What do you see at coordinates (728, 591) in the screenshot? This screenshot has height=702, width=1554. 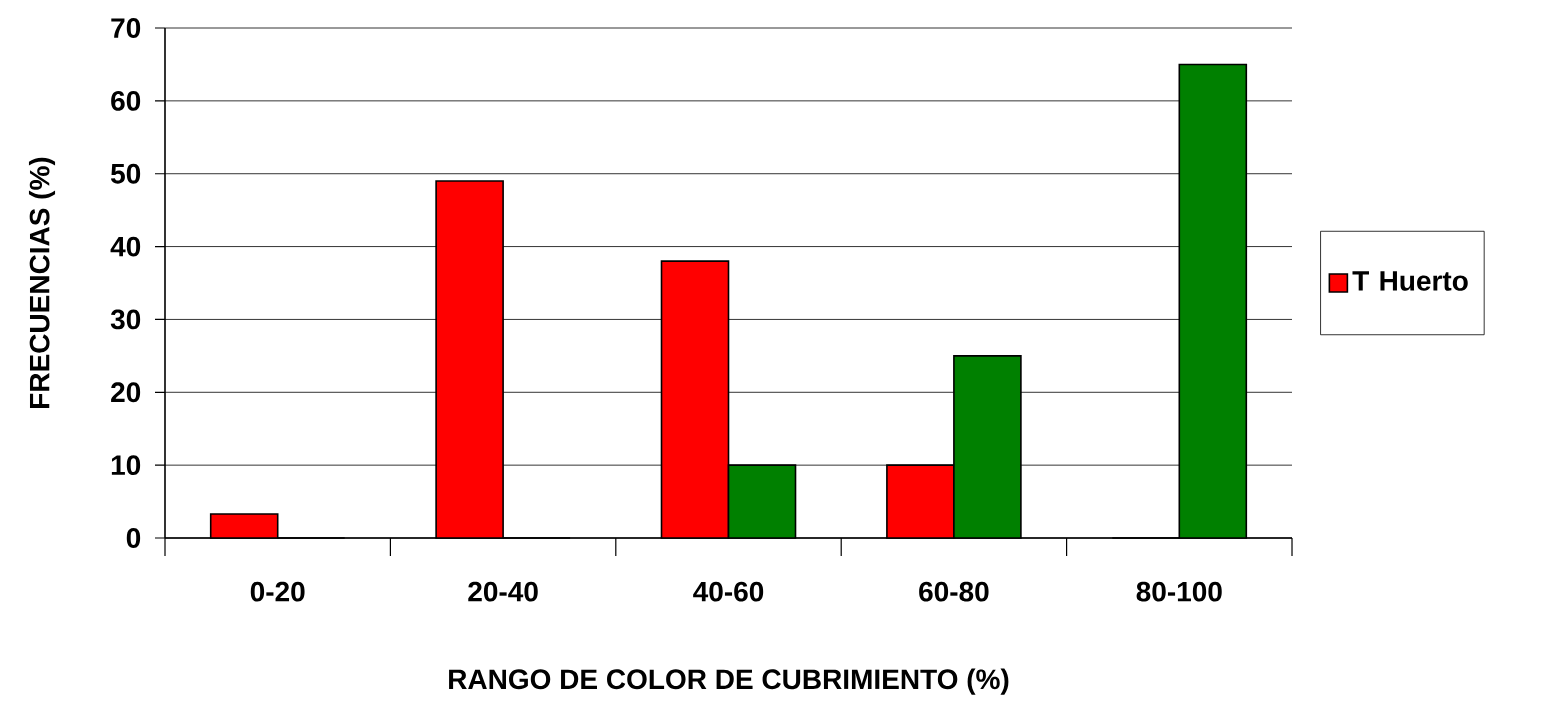 I see `x-tick-label: 40-60` at bounding box center [728, 591].